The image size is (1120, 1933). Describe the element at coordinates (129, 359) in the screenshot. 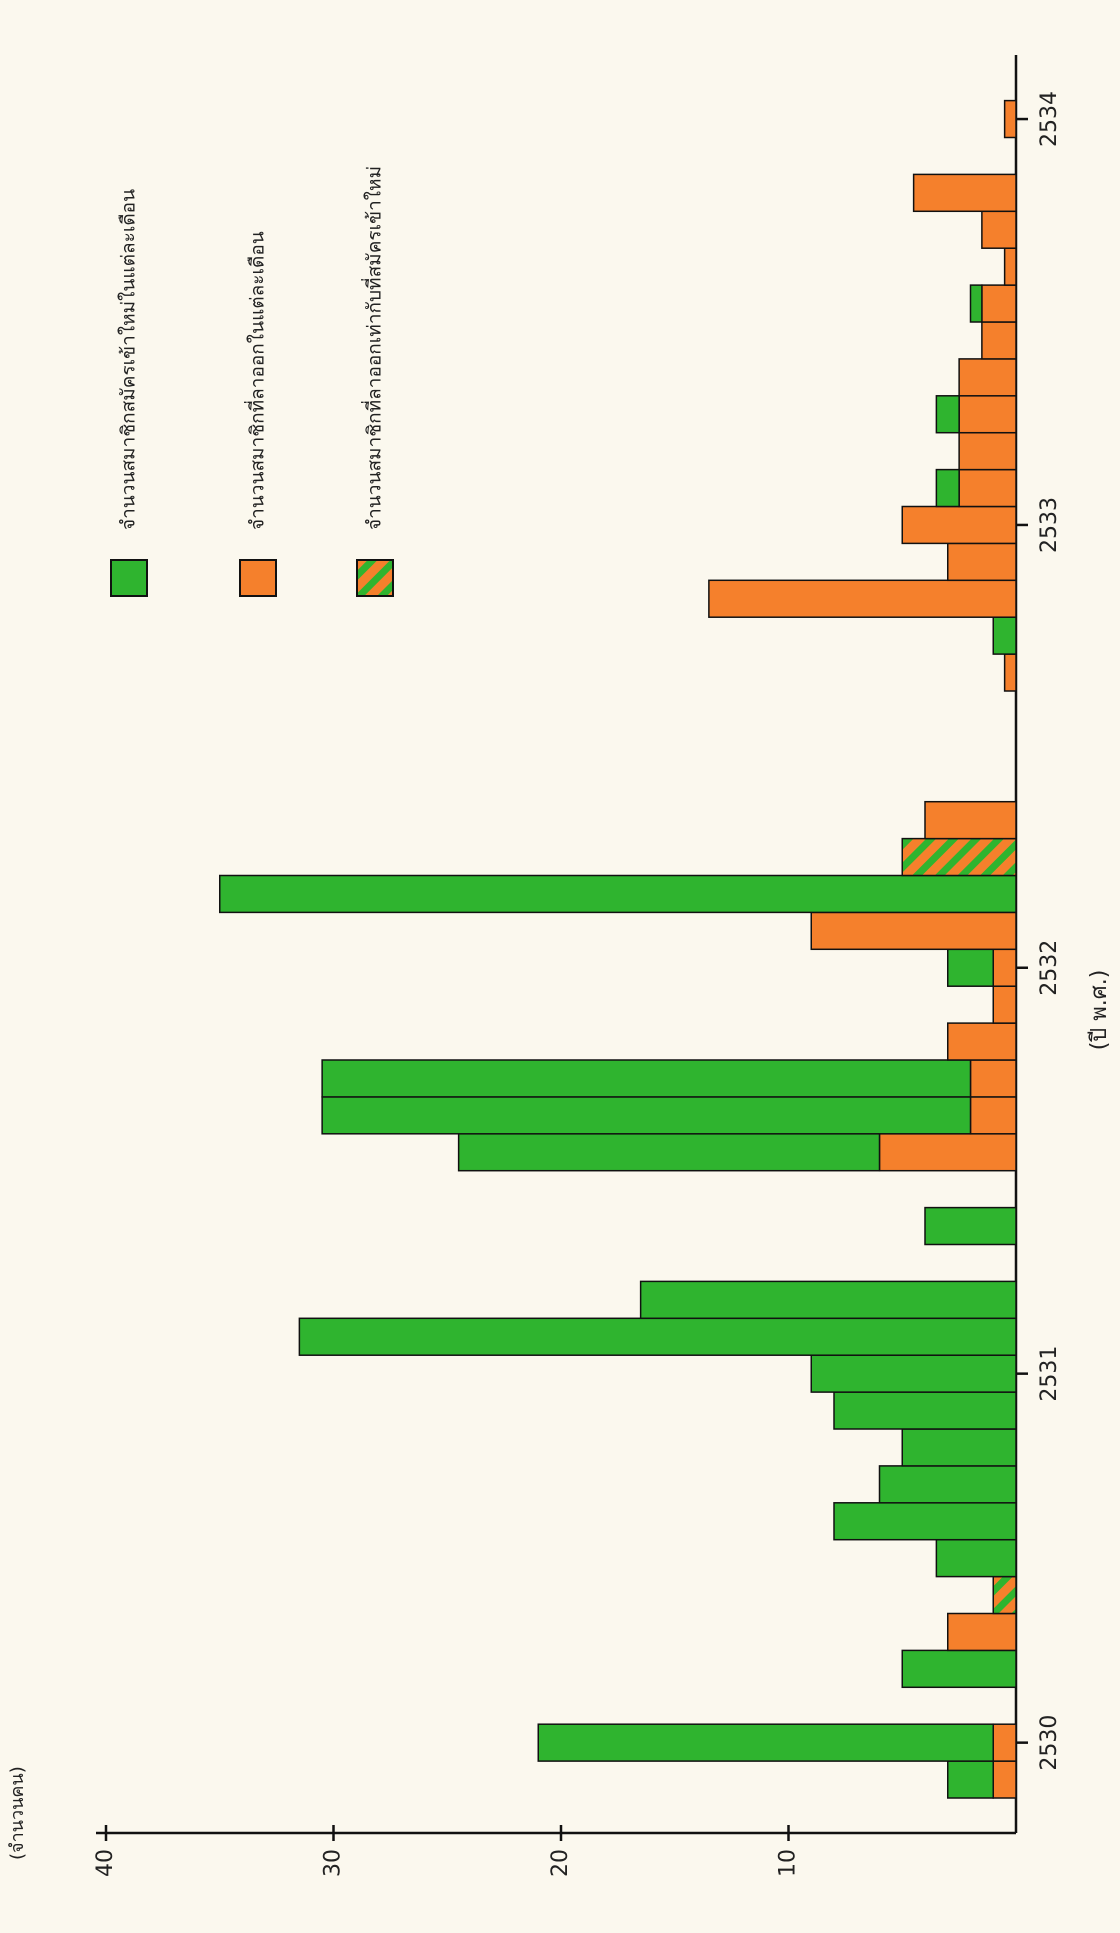

I see `legend-label: จำนวนสมาชิกสมัครเข้าใหม่ในแต่ละเดือน` at that location.